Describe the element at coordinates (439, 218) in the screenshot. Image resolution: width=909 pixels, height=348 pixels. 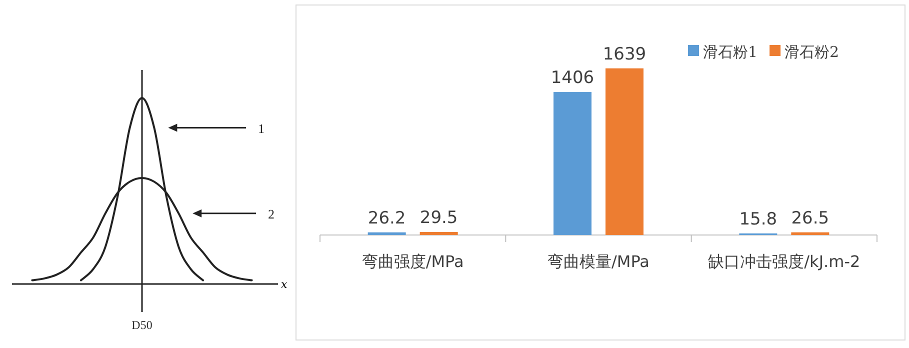
I see `data-label: 29.5` at that location.